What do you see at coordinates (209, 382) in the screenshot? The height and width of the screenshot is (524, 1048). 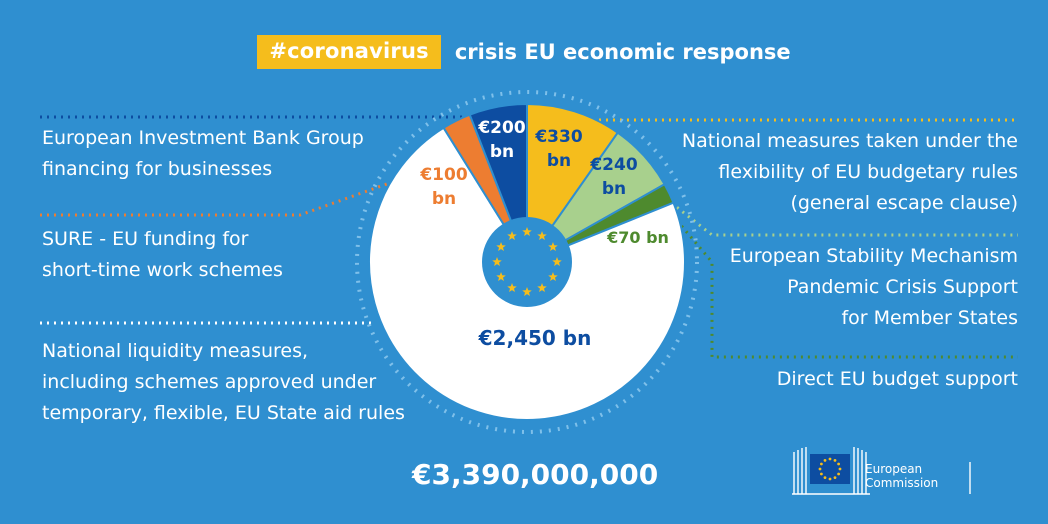 I see `label-liquidity-line2: including schemes approved under` at bounding box center [209, 382].